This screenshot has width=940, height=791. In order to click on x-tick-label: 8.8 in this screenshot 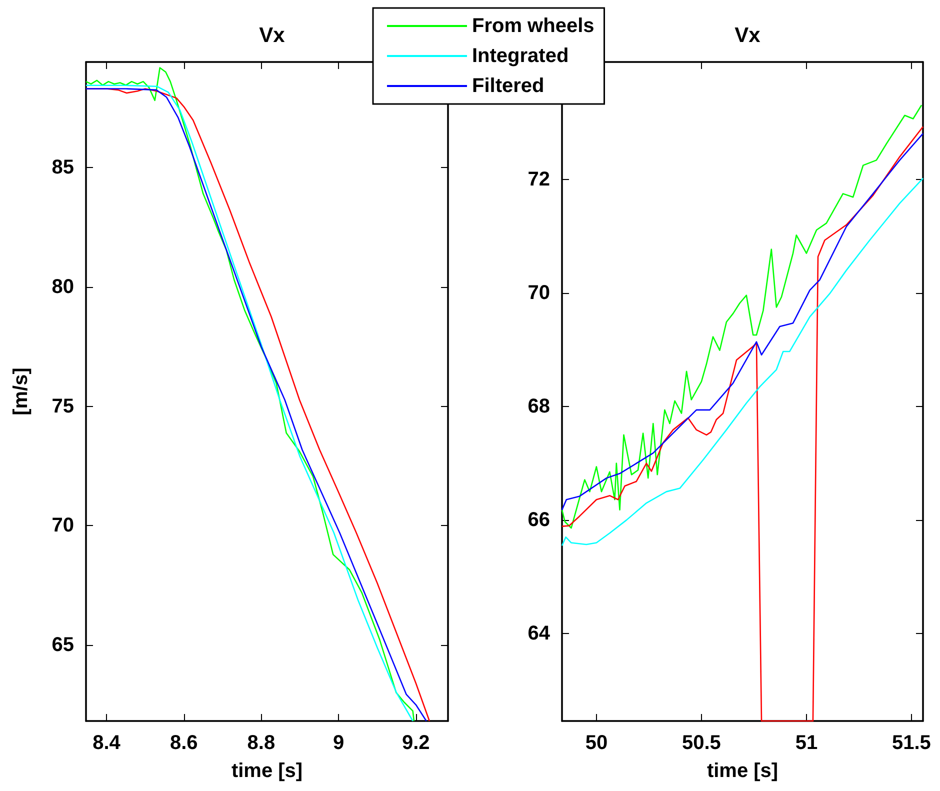, I will do `click(261, 743)`.